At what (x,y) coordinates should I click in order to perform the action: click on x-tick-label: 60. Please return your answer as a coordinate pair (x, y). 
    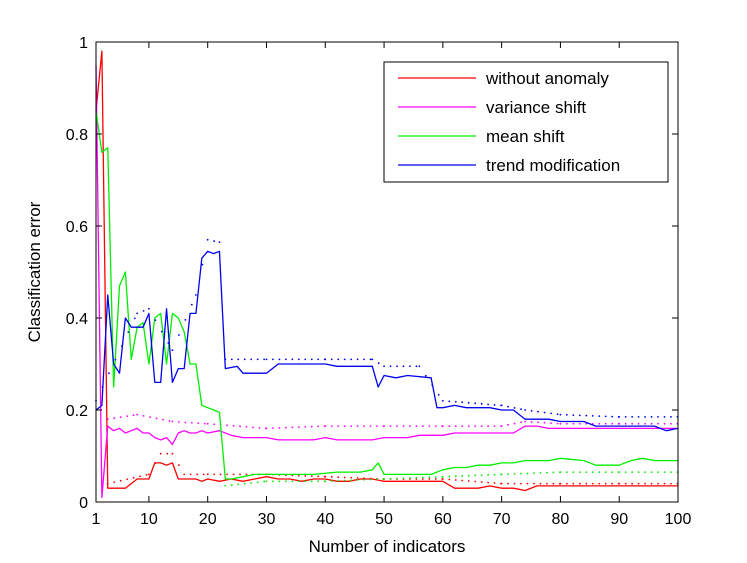
    Looking at the image, I should click on (443, 519).